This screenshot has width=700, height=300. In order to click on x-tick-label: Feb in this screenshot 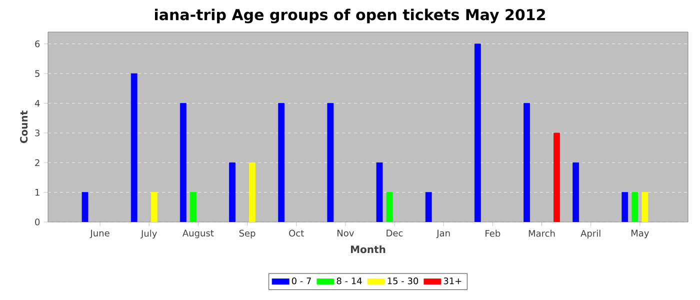, I will do `click(493, 233)`.